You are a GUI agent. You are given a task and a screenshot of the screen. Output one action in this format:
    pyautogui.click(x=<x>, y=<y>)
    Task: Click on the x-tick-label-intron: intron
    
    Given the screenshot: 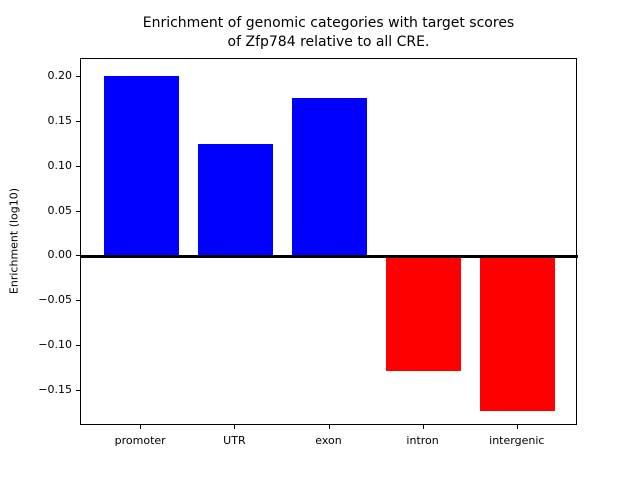 What is the action you would take?
    pyautogui.click(x=422, y=440)
    